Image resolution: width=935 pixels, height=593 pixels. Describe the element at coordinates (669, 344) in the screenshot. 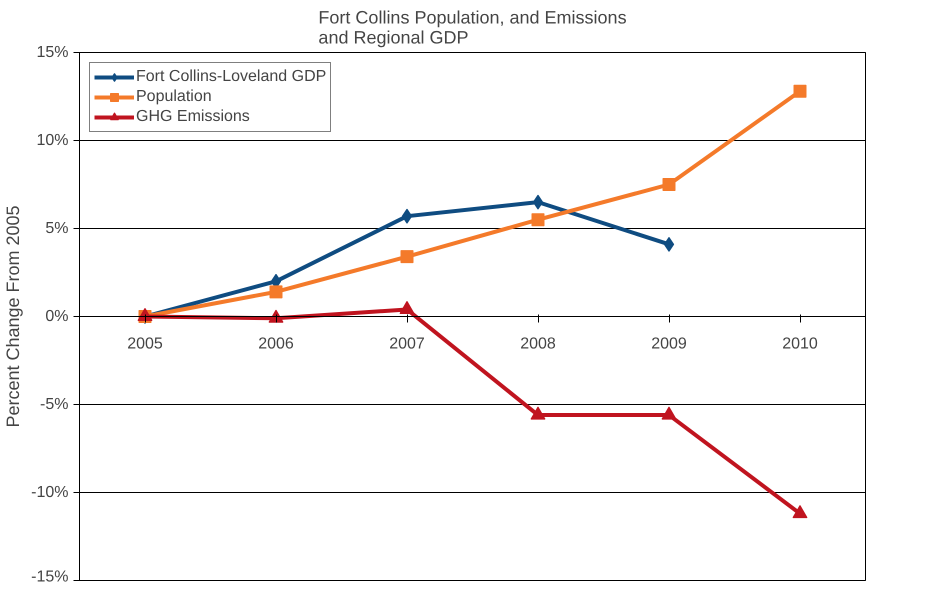

I see `x-tick-label: 2009` at that location.